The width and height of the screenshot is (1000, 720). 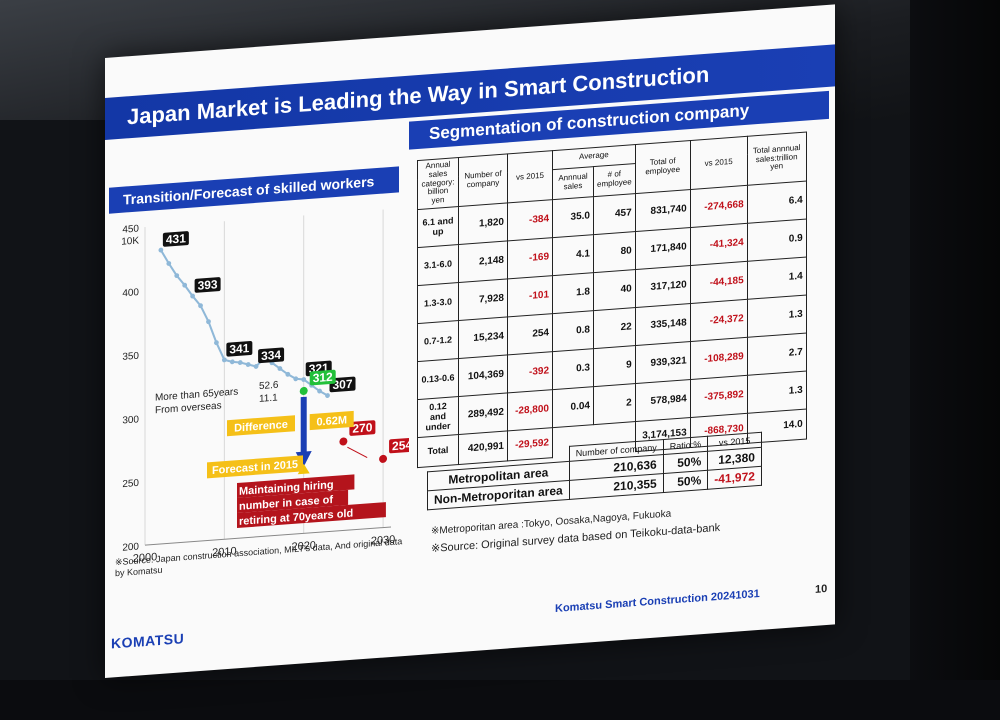 I want to click on cell-total-sales: 2.7, so click(x=777, y=354).